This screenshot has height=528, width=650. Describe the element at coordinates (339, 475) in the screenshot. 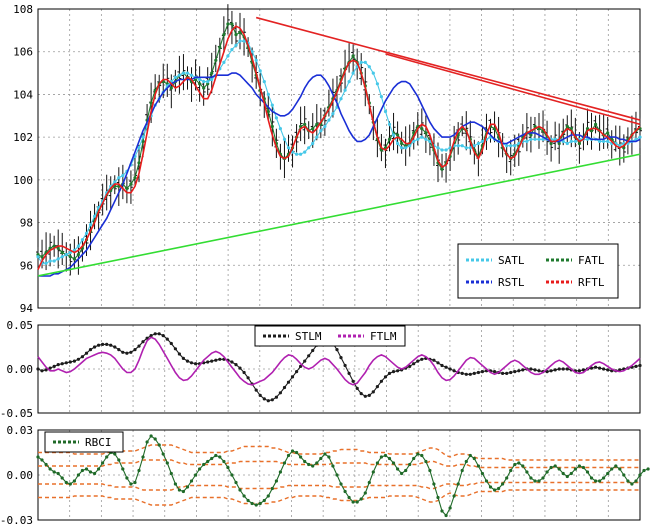

I see `rbci-bands` at that location.